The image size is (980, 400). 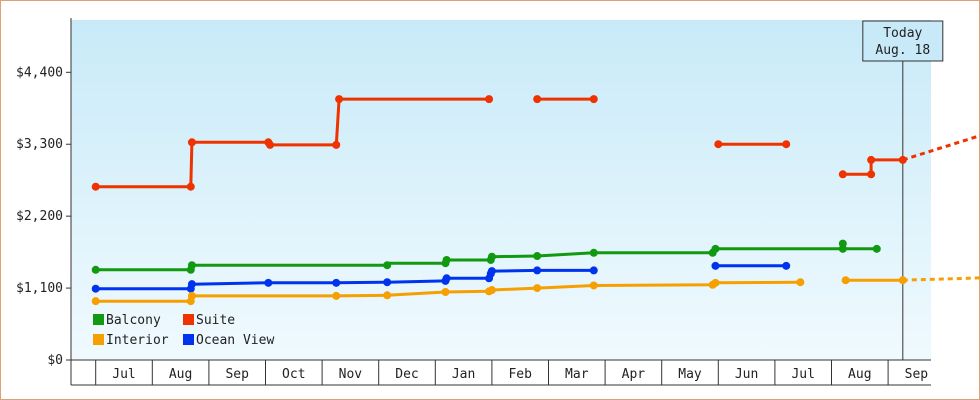 What do you see at coordinates (902, 33) in the screenshot?
I see `today-label: Today` at bounding box center [902, 33].